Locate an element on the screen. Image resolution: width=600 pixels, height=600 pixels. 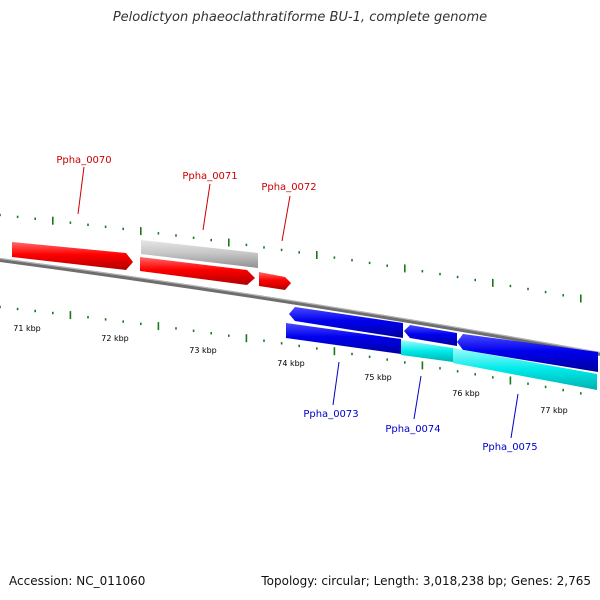
gene-label-ppha-0072: Ppha_0072 is located at coordinates (288, 187).